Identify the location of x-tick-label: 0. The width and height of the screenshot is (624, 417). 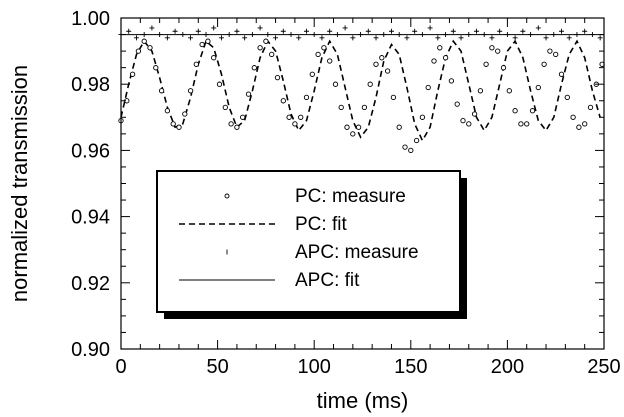
(120, 367).